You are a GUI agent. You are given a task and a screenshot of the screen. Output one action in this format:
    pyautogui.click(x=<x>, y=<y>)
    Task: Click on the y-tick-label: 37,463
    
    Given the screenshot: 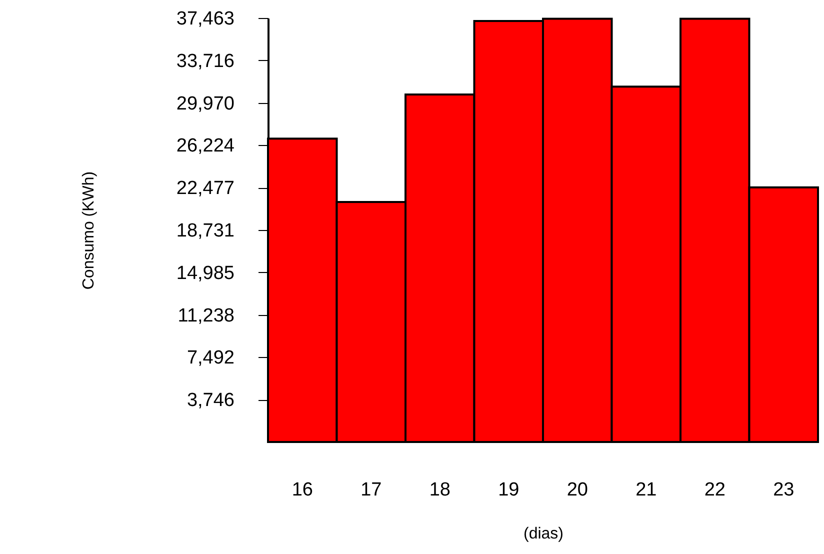 What is the action you would take?
    pyautogui.click(x=205, y=19)
    